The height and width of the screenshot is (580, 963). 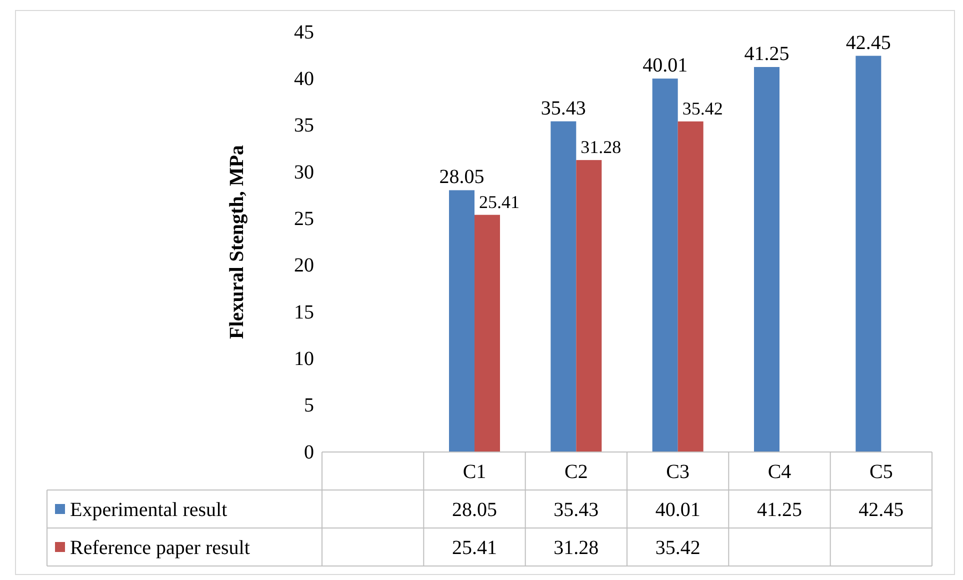 I want to click on text: 35.42, so click(x=677, y=548).